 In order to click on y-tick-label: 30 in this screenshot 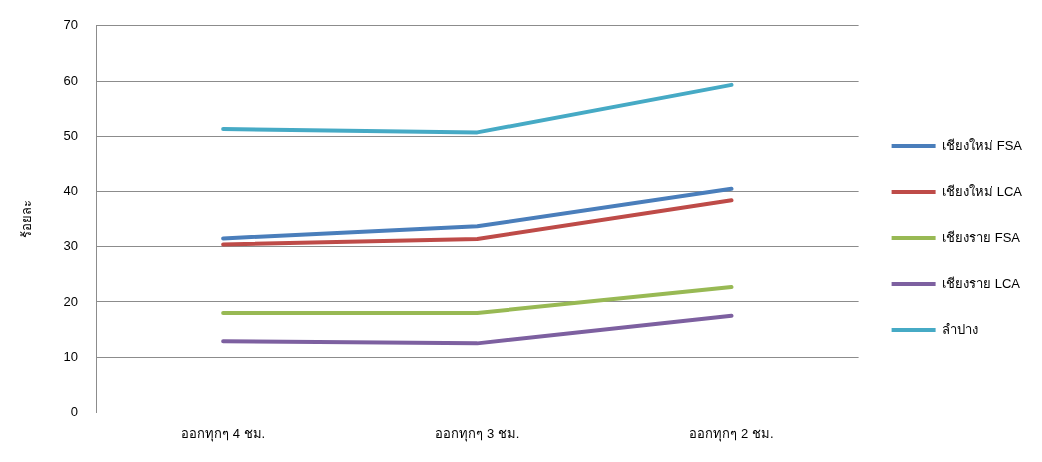, I will do `click(71, 246)`.